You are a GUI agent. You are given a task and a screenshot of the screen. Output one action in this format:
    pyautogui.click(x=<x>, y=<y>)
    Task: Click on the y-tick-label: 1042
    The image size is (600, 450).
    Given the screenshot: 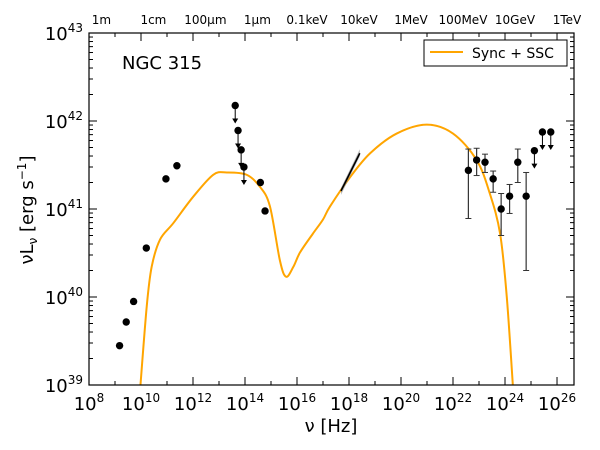 What is the action you would take?
    pyautogui.click(x=64, y=121)
    